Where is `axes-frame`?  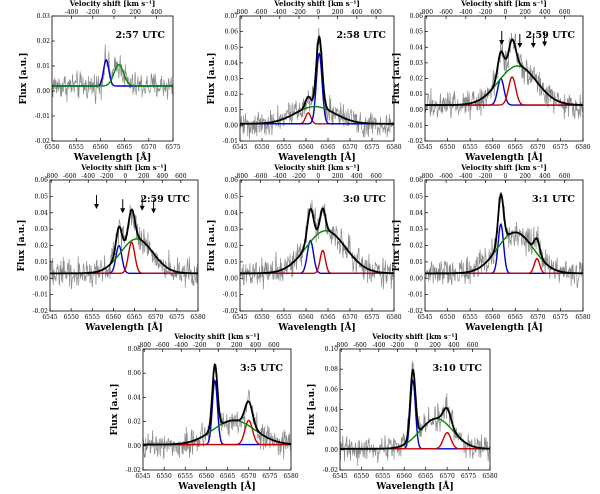 axes-frame is located at coordinates (217, 409).